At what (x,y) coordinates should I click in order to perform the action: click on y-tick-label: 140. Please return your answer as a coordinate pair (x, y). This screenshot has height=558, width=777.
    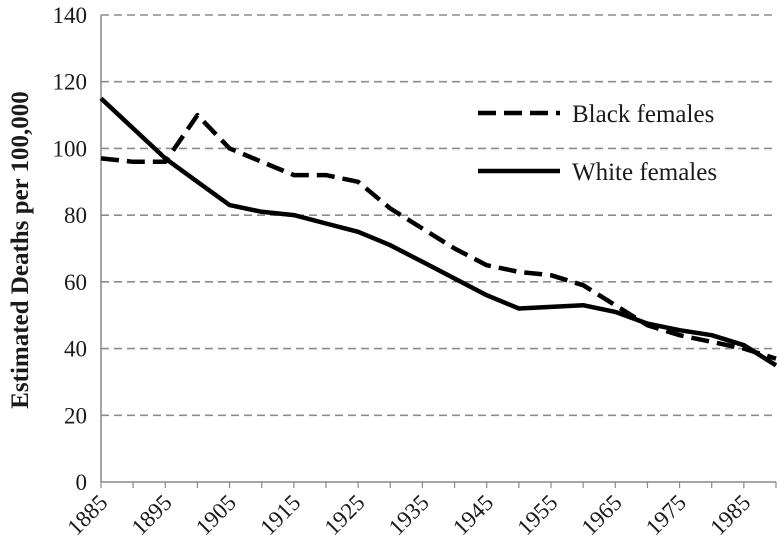
    Looking at the image, I should click on (70, 15).